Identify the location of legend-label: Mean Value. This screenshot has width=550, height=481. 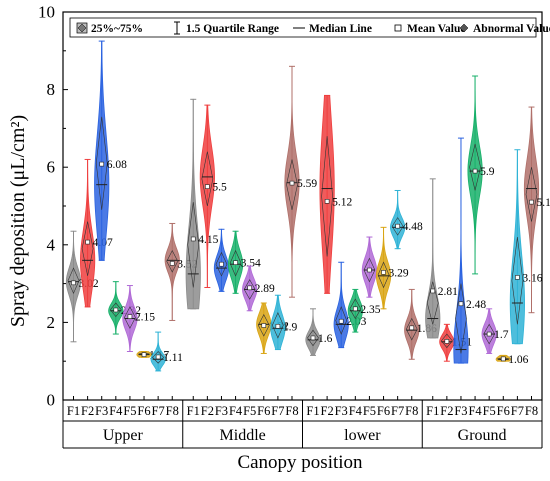
(436, 29).